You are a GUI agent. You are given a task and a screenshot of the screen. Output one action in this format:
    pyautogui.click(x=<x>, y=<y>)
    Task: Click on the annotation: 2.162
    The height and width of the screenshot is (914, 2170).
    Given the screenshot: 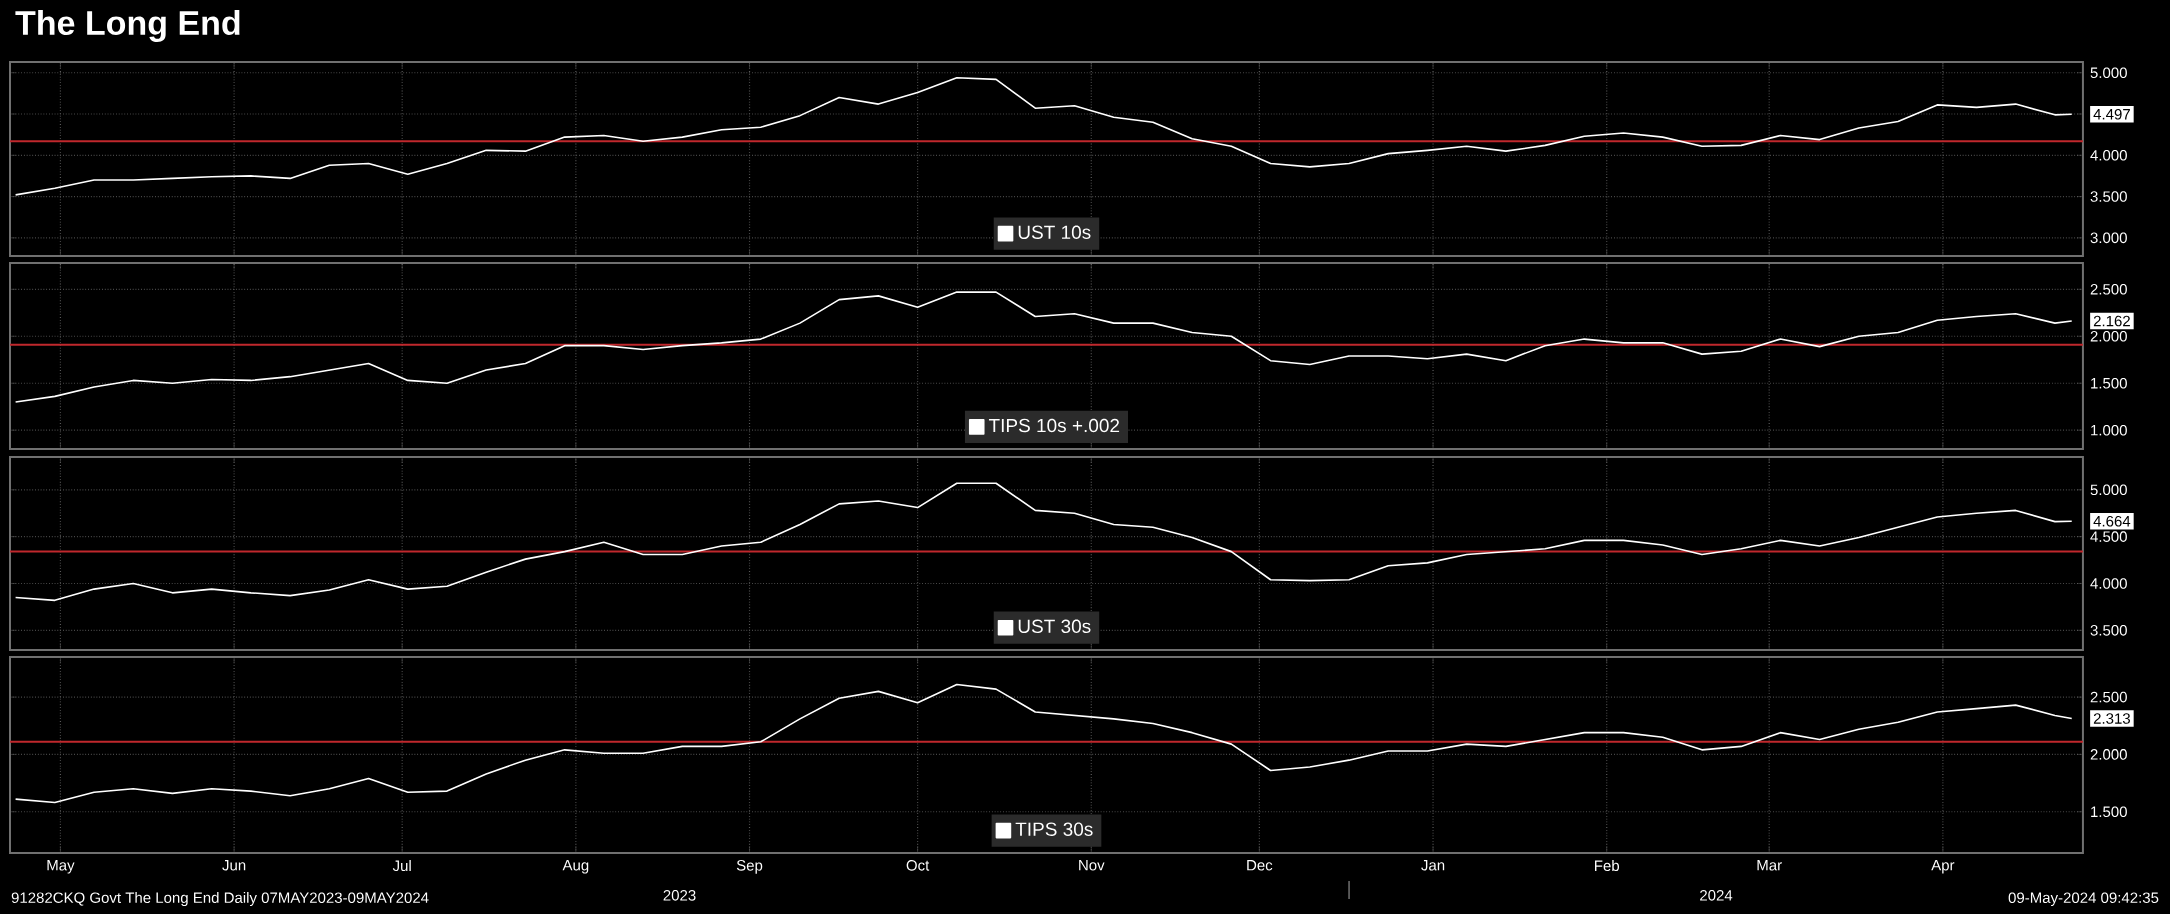 What is the action you would take?
    pyautogui.click(x=2111, y=321)
    